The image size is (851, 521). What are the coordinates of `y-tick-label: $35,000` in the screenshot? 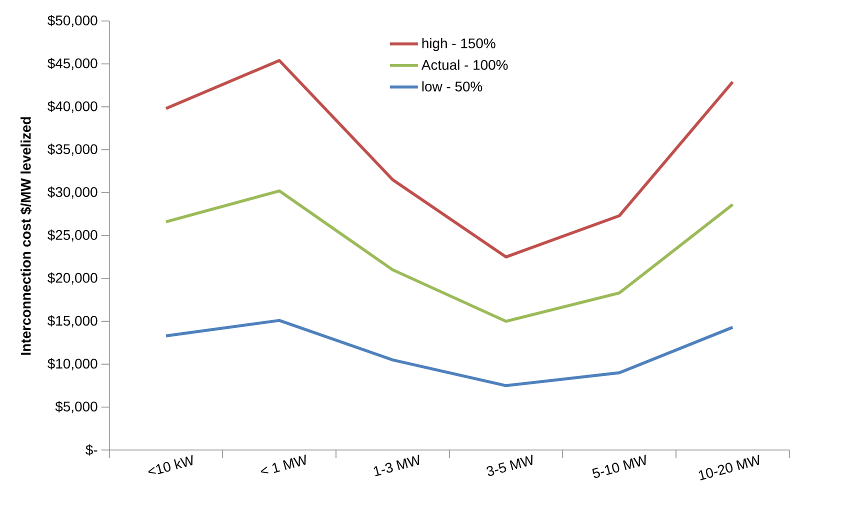 It's located at (73, 150).